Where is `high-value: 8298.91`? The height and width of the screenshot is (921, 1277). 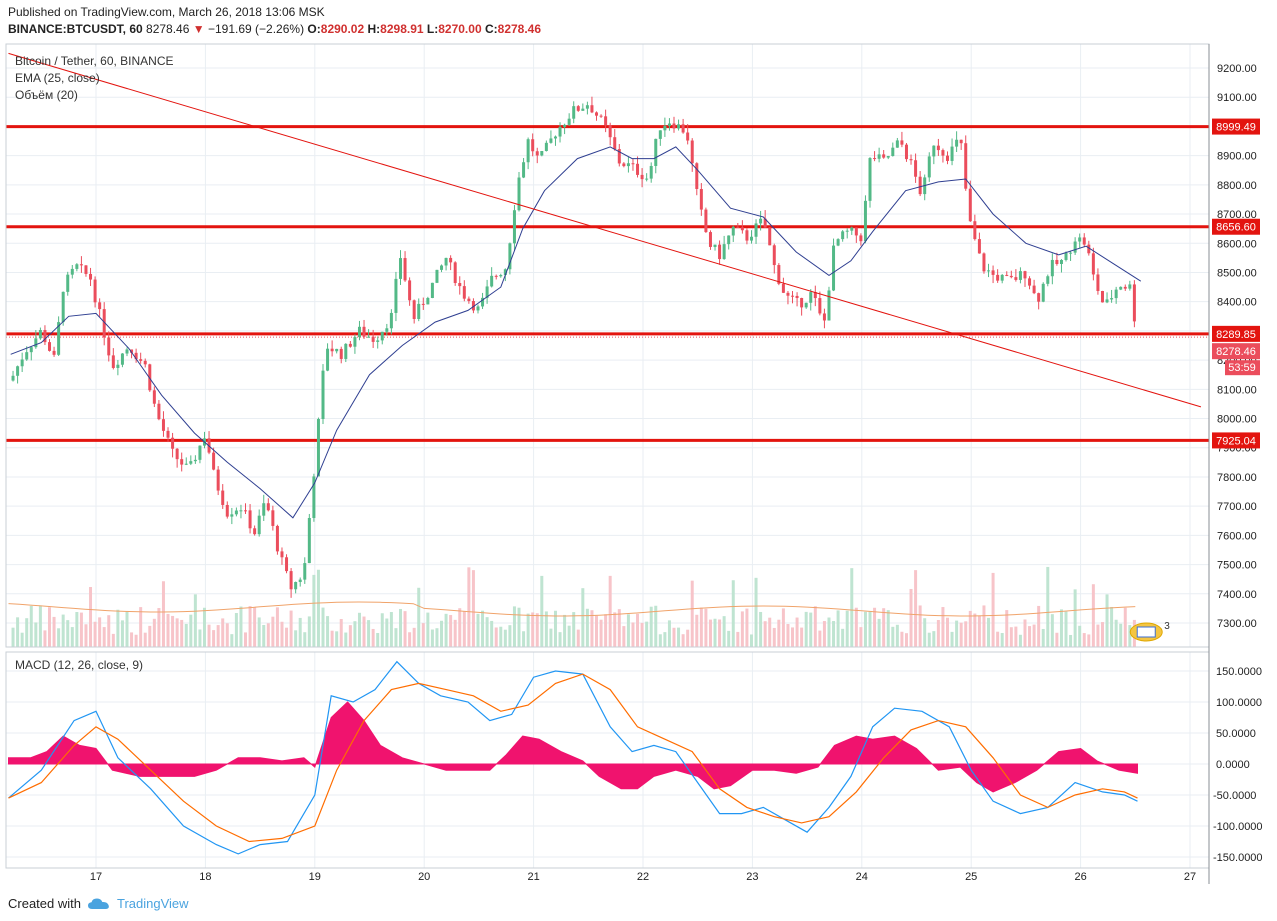
high-value: 8298.91 is located at coordinates (402, 29).